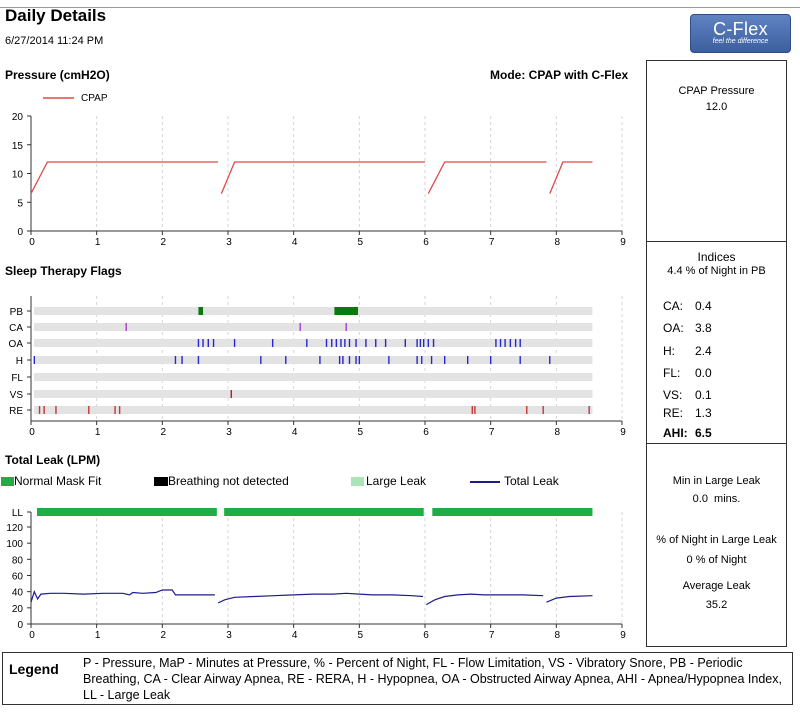 The image size is (800, 714). What do you see at coordinates (56, 15) in the screenshot?
I see `page-title: Daily Details` at bounding box center [56, 15].